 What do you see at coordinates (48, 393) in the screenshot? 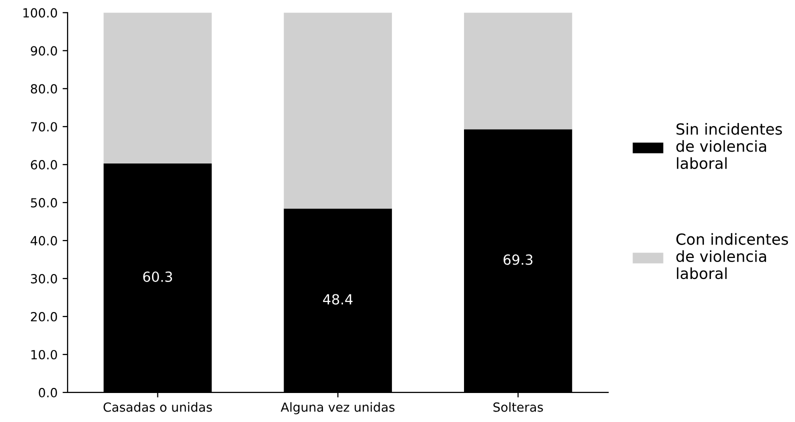
I see `text: 0.0` at bounding box center [48, 393].